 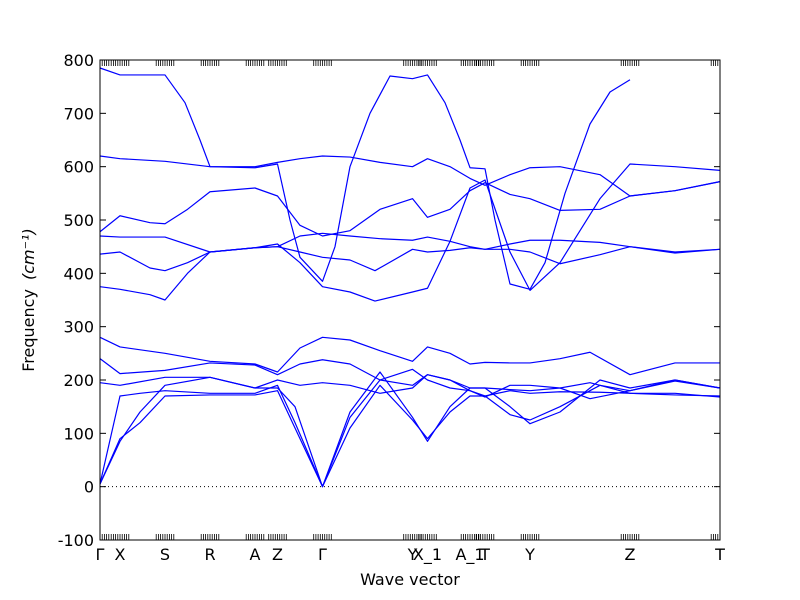 What do you see at coordinates (78, 167) in the screenshot?
I see `y-tick-label: 600` at bounding box center [78, 167].